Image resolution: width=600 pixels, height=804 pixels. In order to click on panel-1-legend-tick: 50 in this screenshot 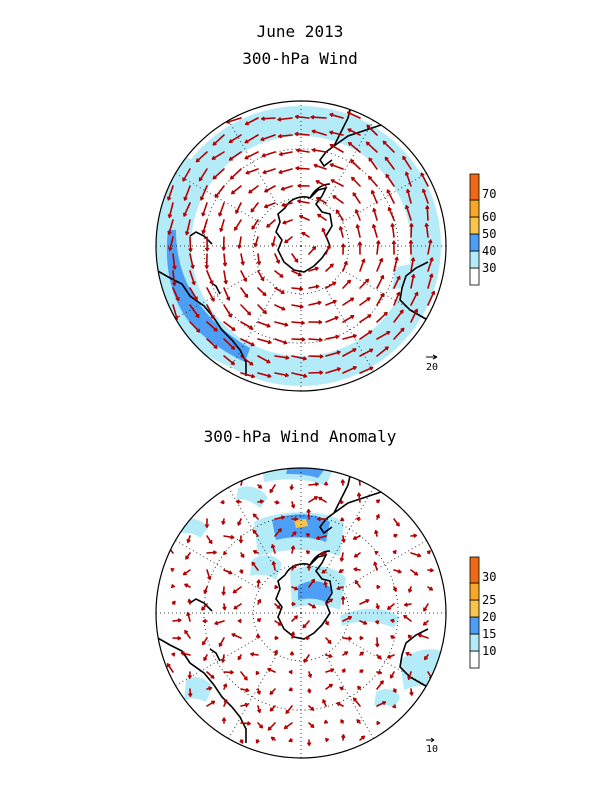, I will do `click(489, 234)`.